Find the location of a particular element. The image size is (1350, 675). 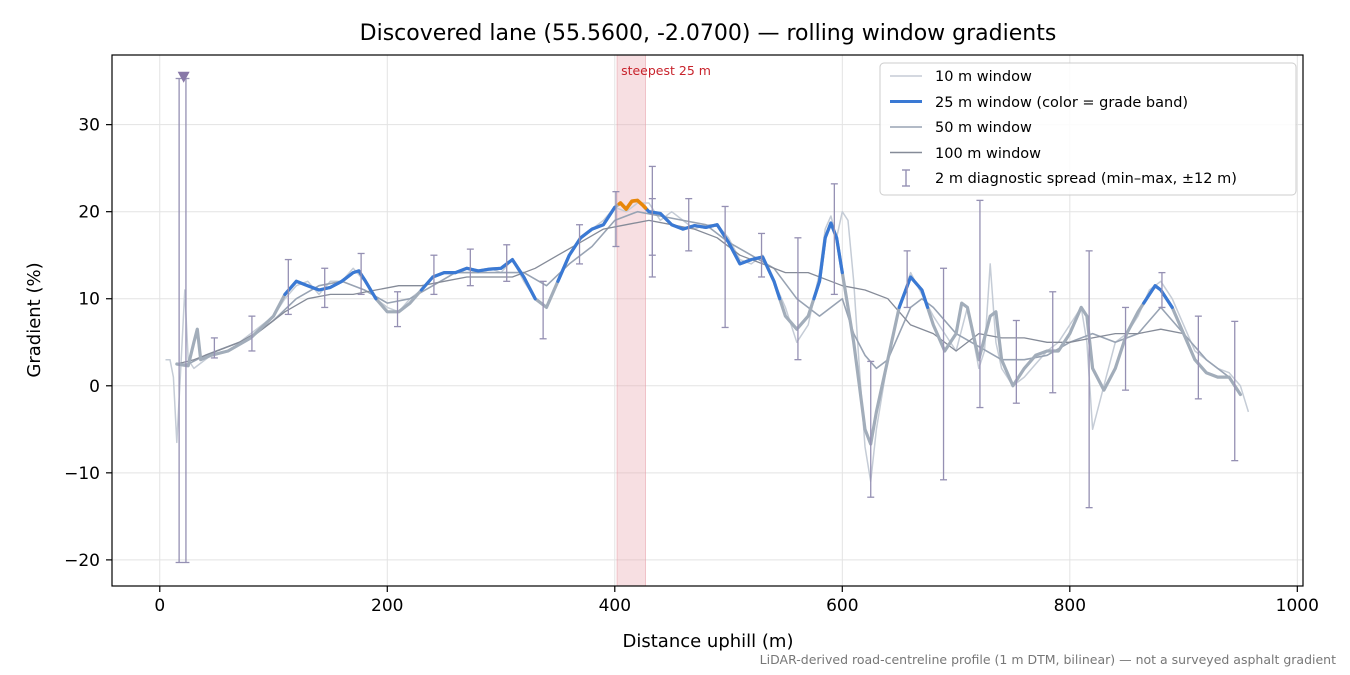

x-tick-label: 800 is located at coordinates (1070, 606).